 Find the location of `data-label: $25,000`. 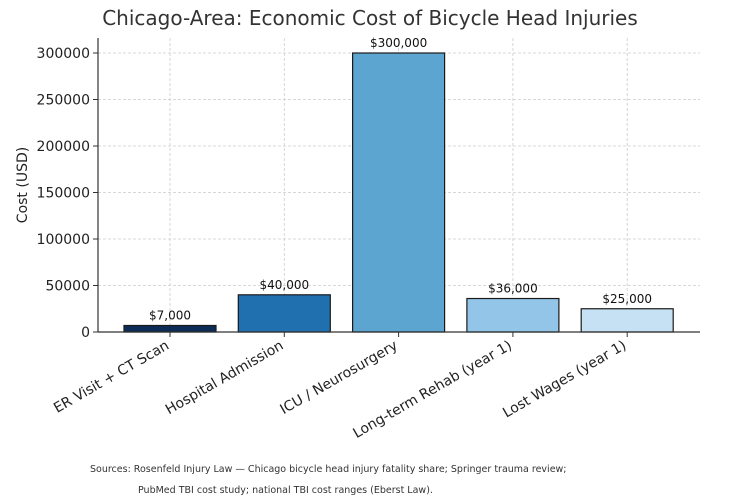

data-label: $25,000 is located at coordinates (627, 299).